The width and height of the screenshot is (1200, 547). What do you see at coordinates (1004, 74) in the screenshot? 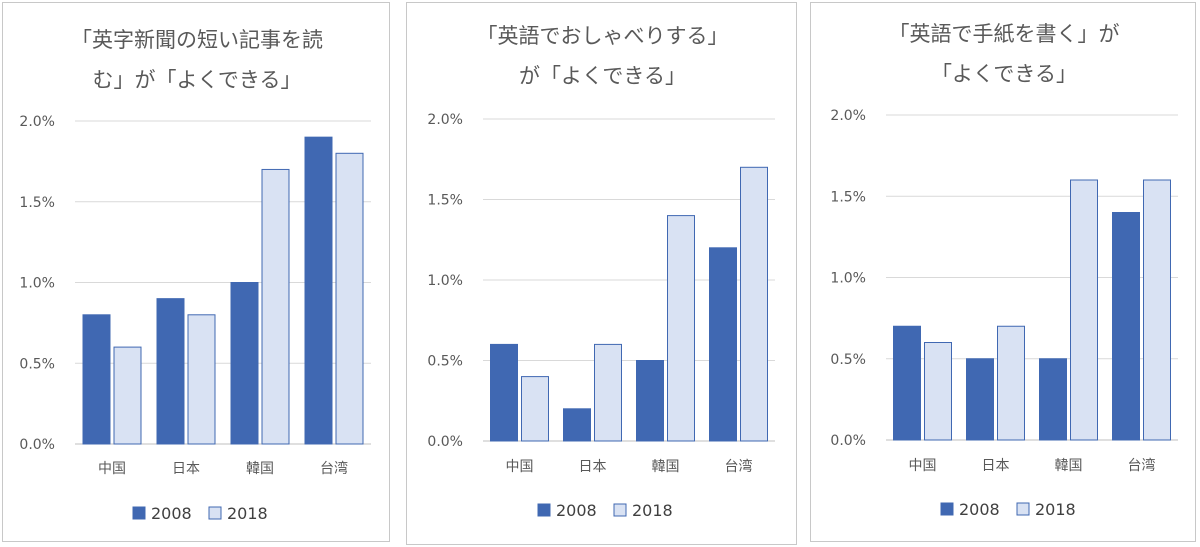
I see `chart-title-line: 「よくできる」` at bounding box center [1004, 74].